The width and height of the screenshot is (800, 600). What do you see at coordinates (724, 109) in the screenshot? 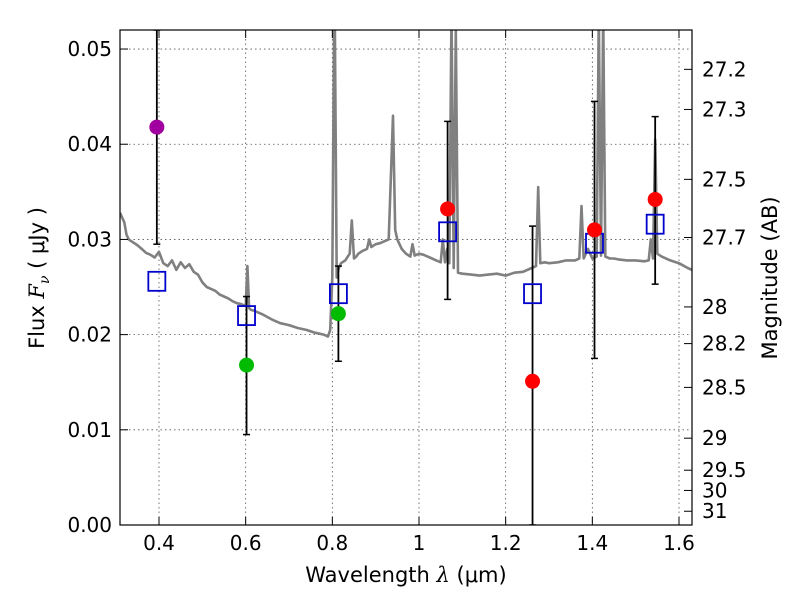
I see `magnitude-tick-label: 27.3` at bounding box center [724, 109].